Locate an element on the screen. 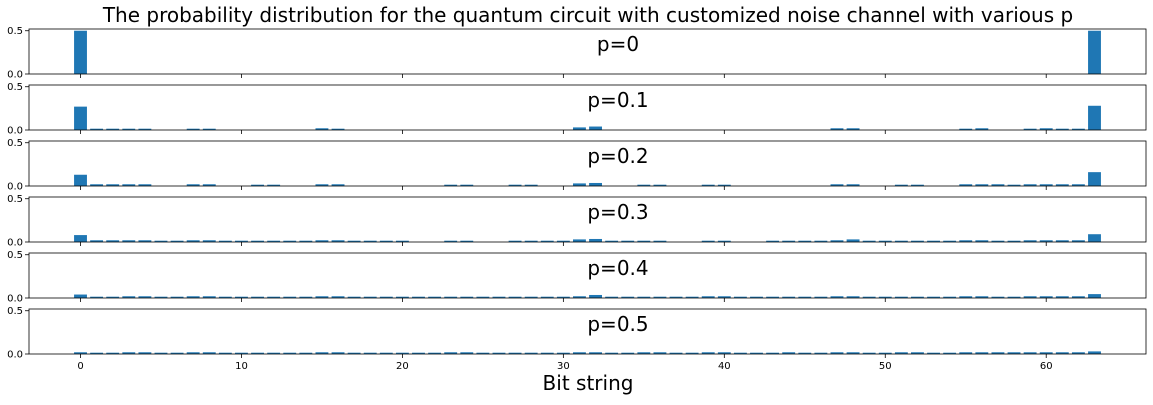 The height and width of the screenshot is (405, 1153). panel-0: 0.0 0.5 p=0 is located at coordinates (577, 53).